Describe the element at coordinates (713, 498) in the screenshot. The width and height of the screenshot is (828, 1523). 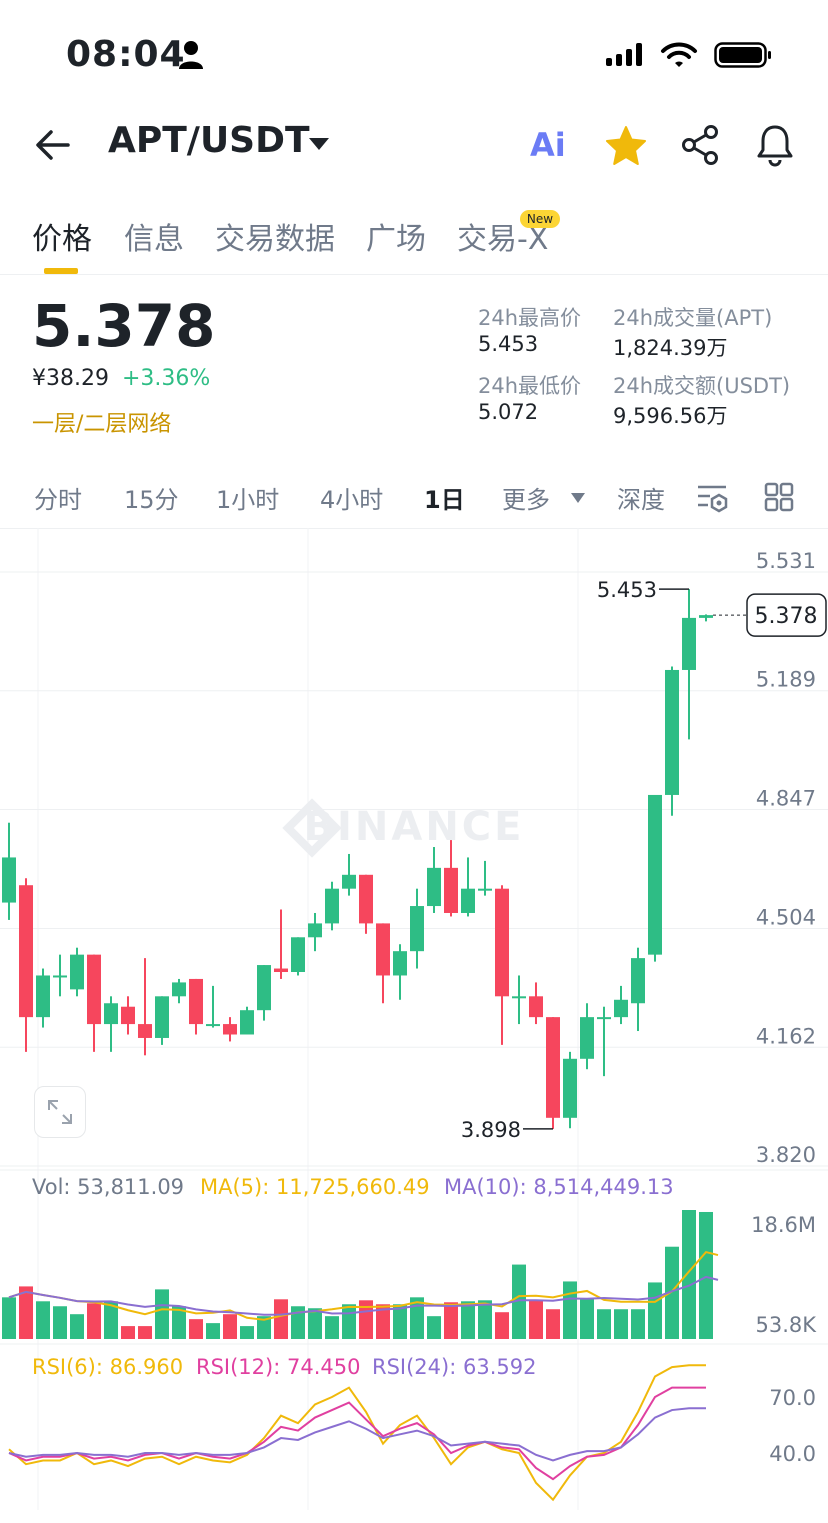
I see `indicator-settings-icon` at that location.